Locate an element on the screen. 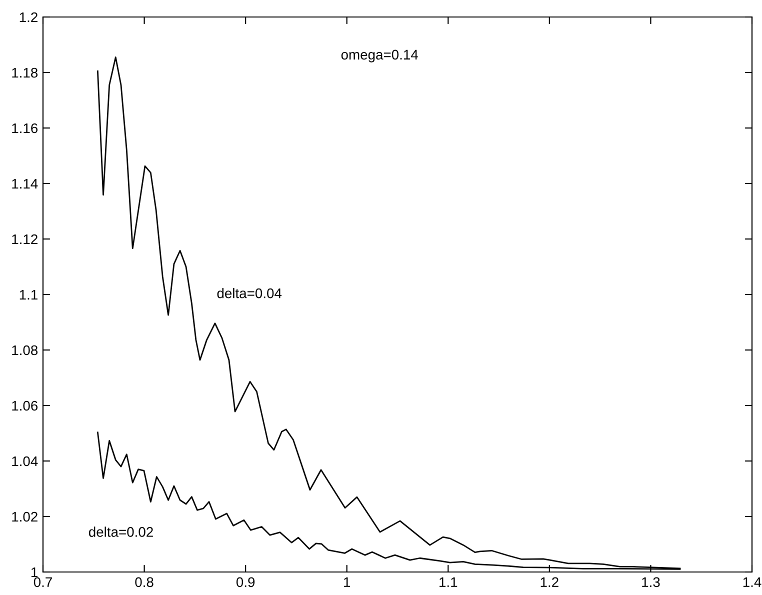 The image size is (762, 595). x-tick-label: 1.4 is located at coordinates (752, 582).